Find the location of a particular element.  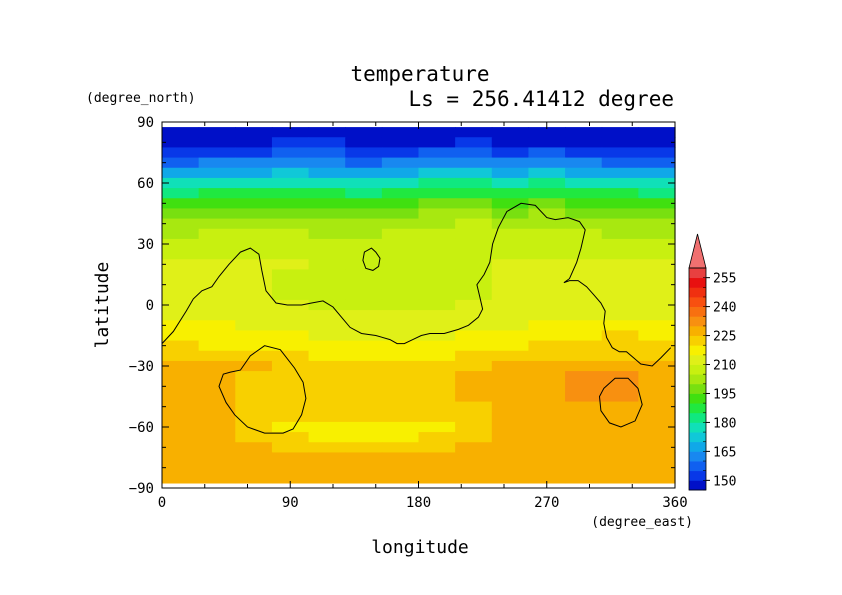

y-tick-label: 30 is located at coordinates (145, 245).